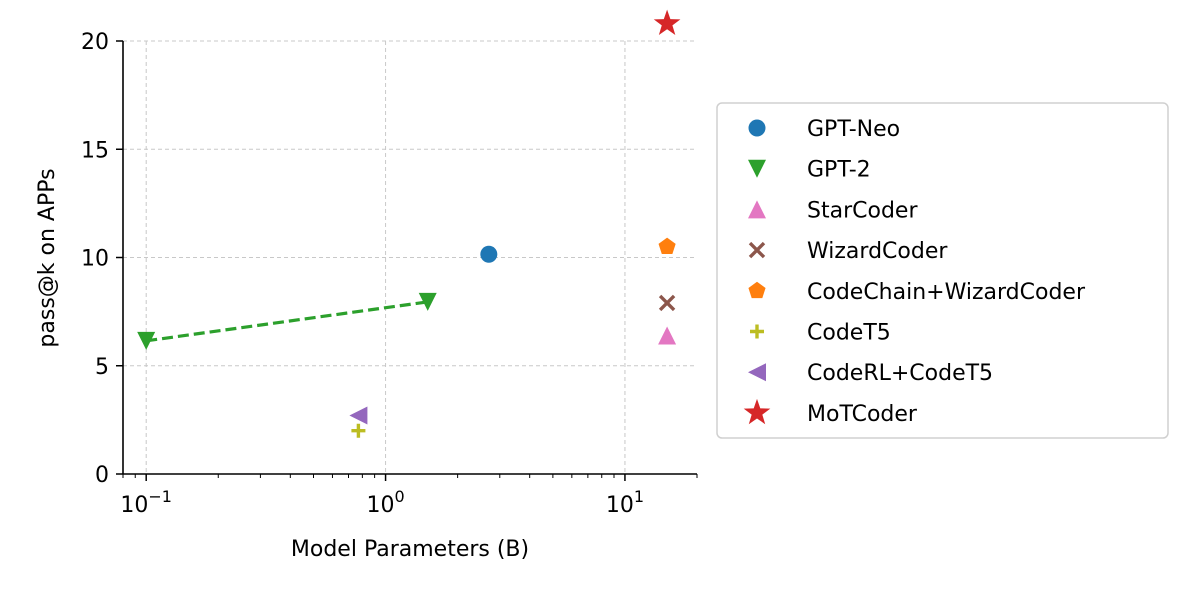  Describe the element at coordinates (102, 367) in the screenshot. I see `y-tick-label: 5` at that location.